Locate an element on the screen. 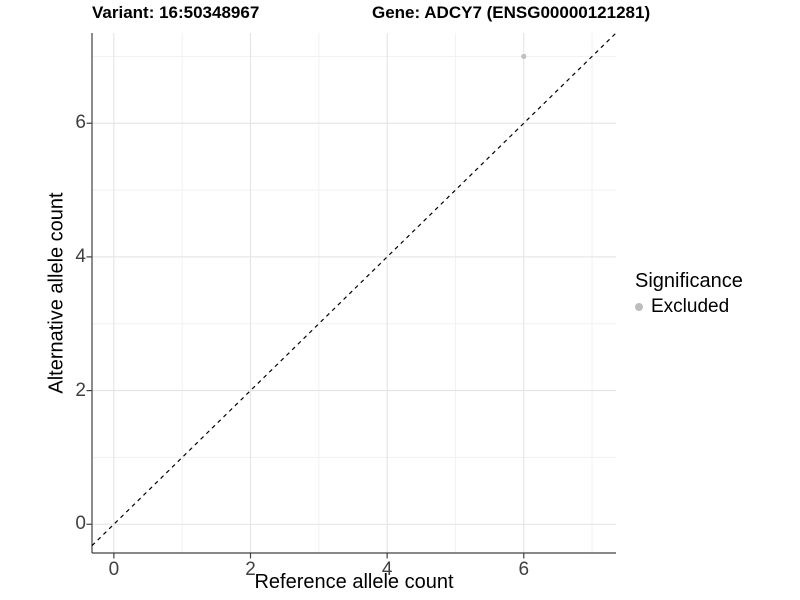 The width and height of the screenshot is (800, 600). y-tick-label: 4 is located at coordinates (80, 256).